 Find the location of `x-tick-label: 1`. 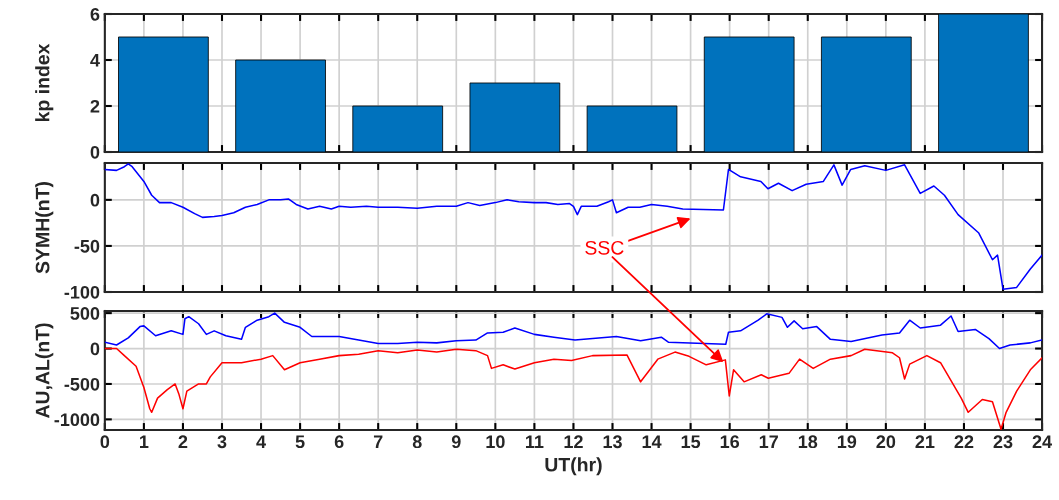

x-tick-label: 1 is located at coordinates (144, 441).